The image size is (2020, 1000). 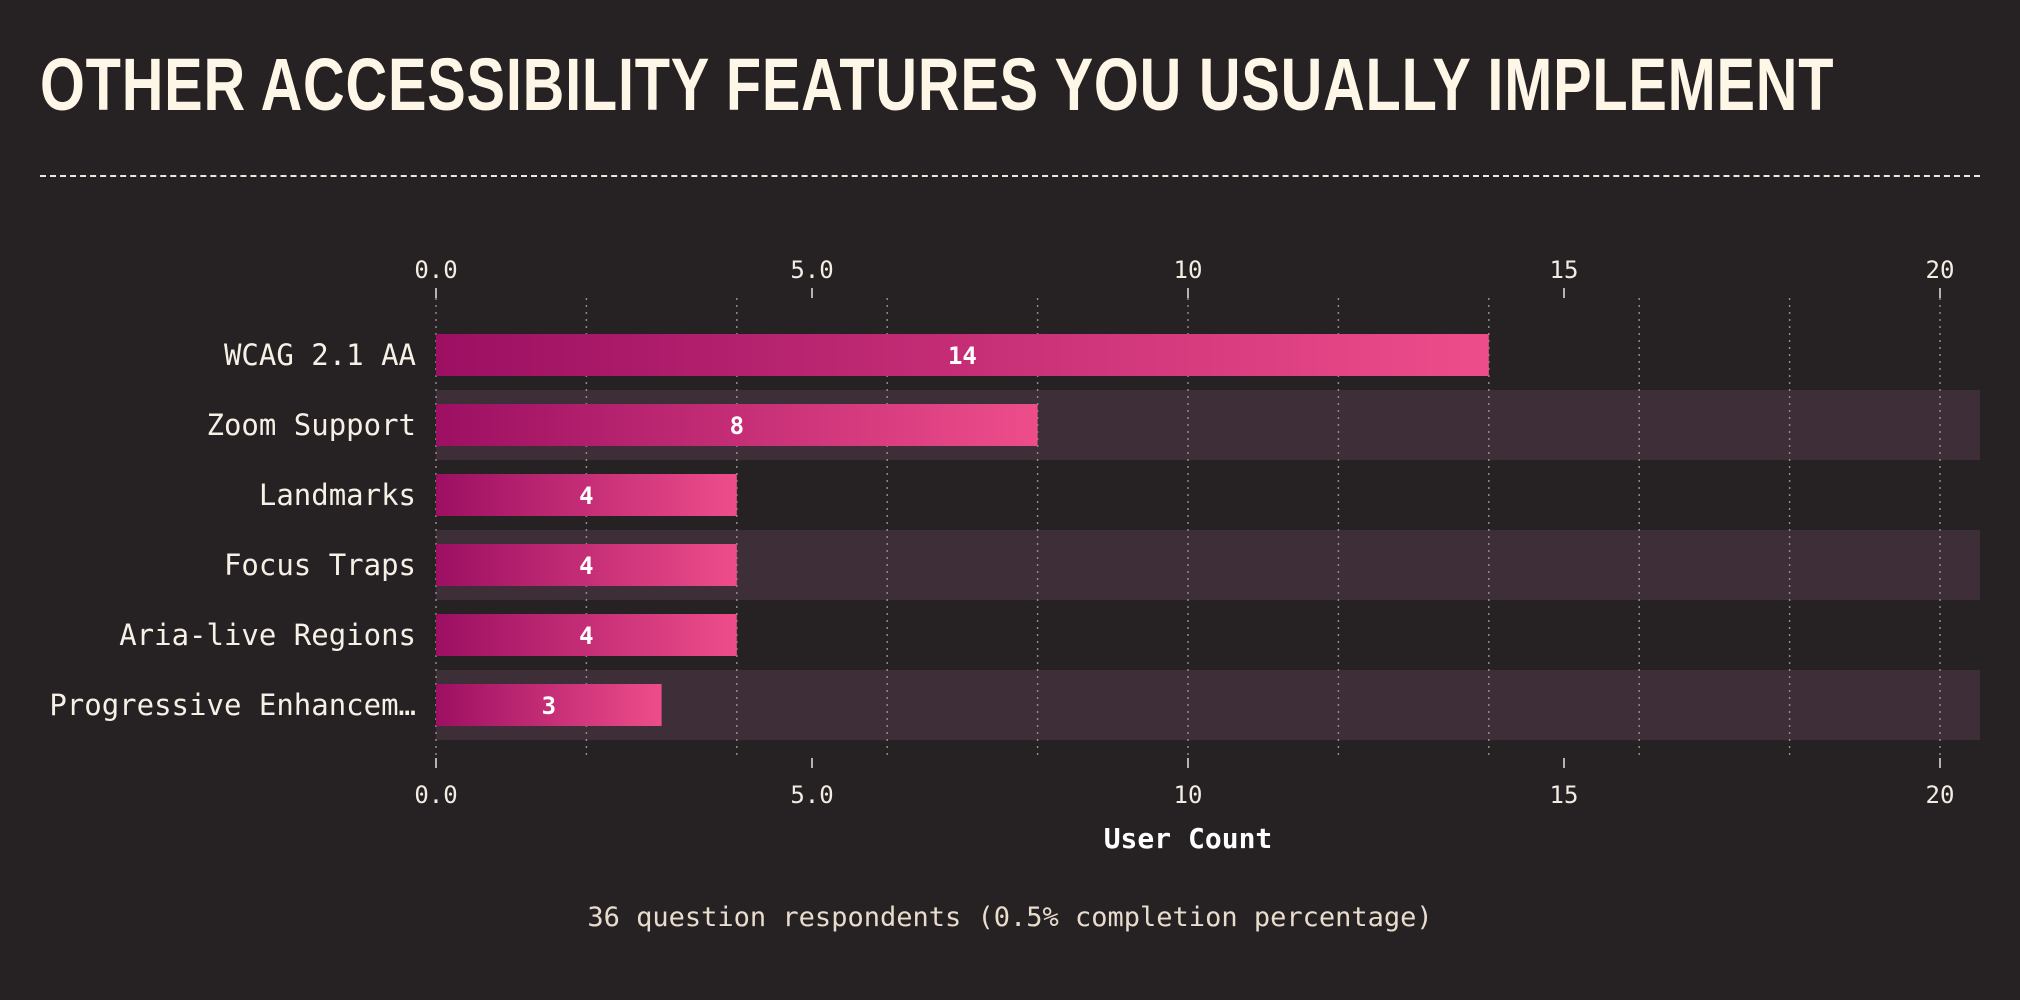 What do you see at coordinates (320, 565) in the screenshot?
I see `category-label: Focus Traps` at bounding box center [320, 565].